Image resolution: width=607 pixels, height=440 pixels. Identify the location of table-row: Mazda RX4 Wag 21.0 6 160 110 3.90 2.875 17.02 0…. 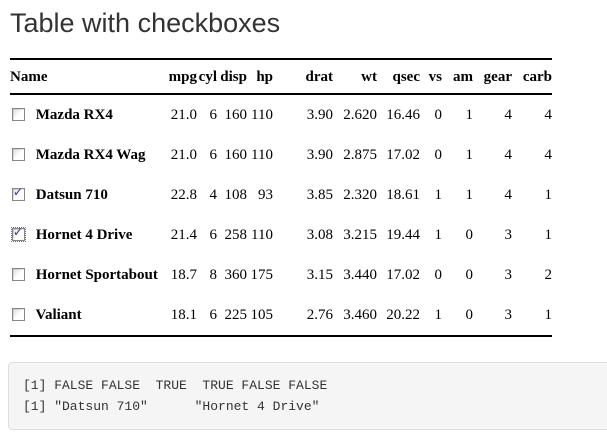
(281, 155).